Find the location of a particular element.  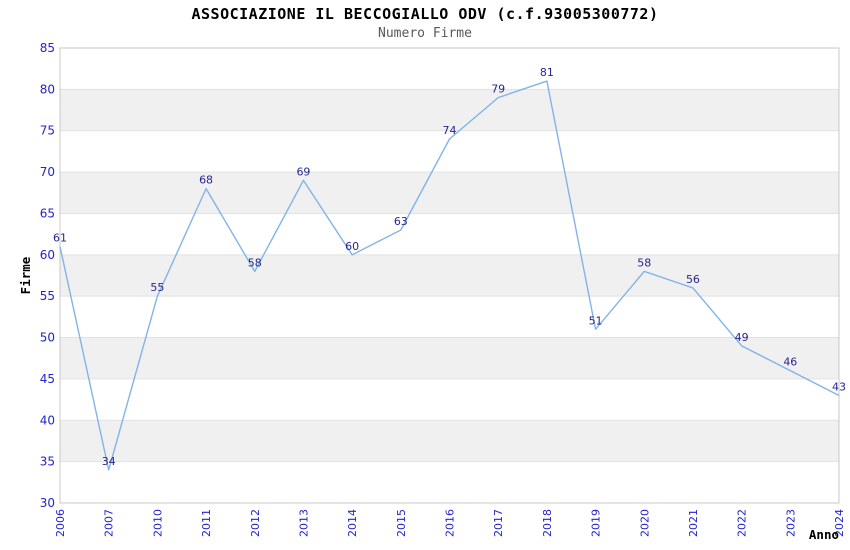

point-label: 51 is located at coordinates (596, 320).